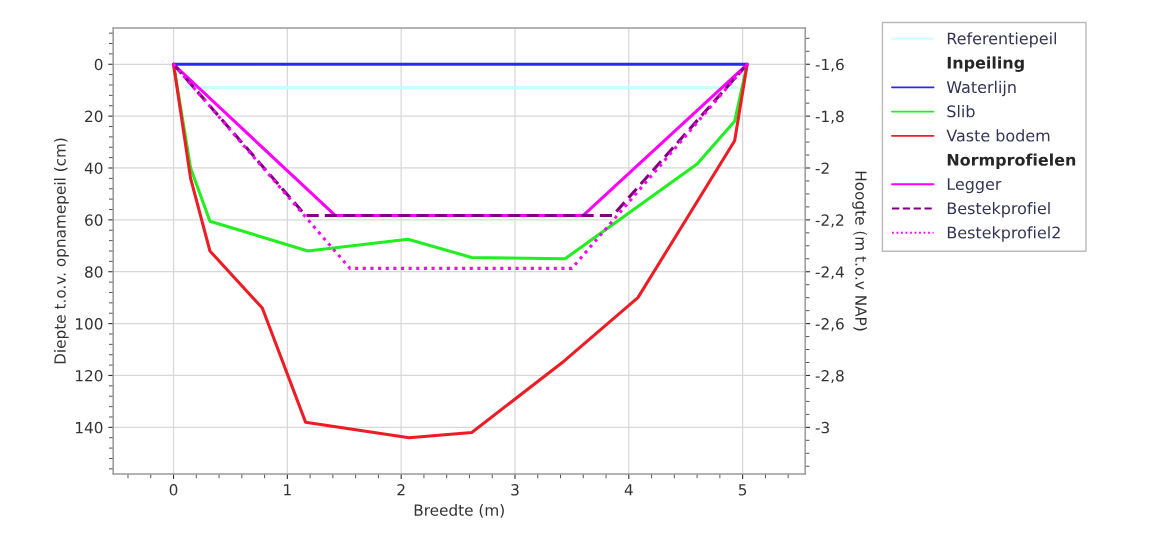 This screenshot has height=559, width=1167. What do you see at coordinates (94, 272) in the screenshot?
I see `y-tick-label: 80` at bounding box center [94, 272].